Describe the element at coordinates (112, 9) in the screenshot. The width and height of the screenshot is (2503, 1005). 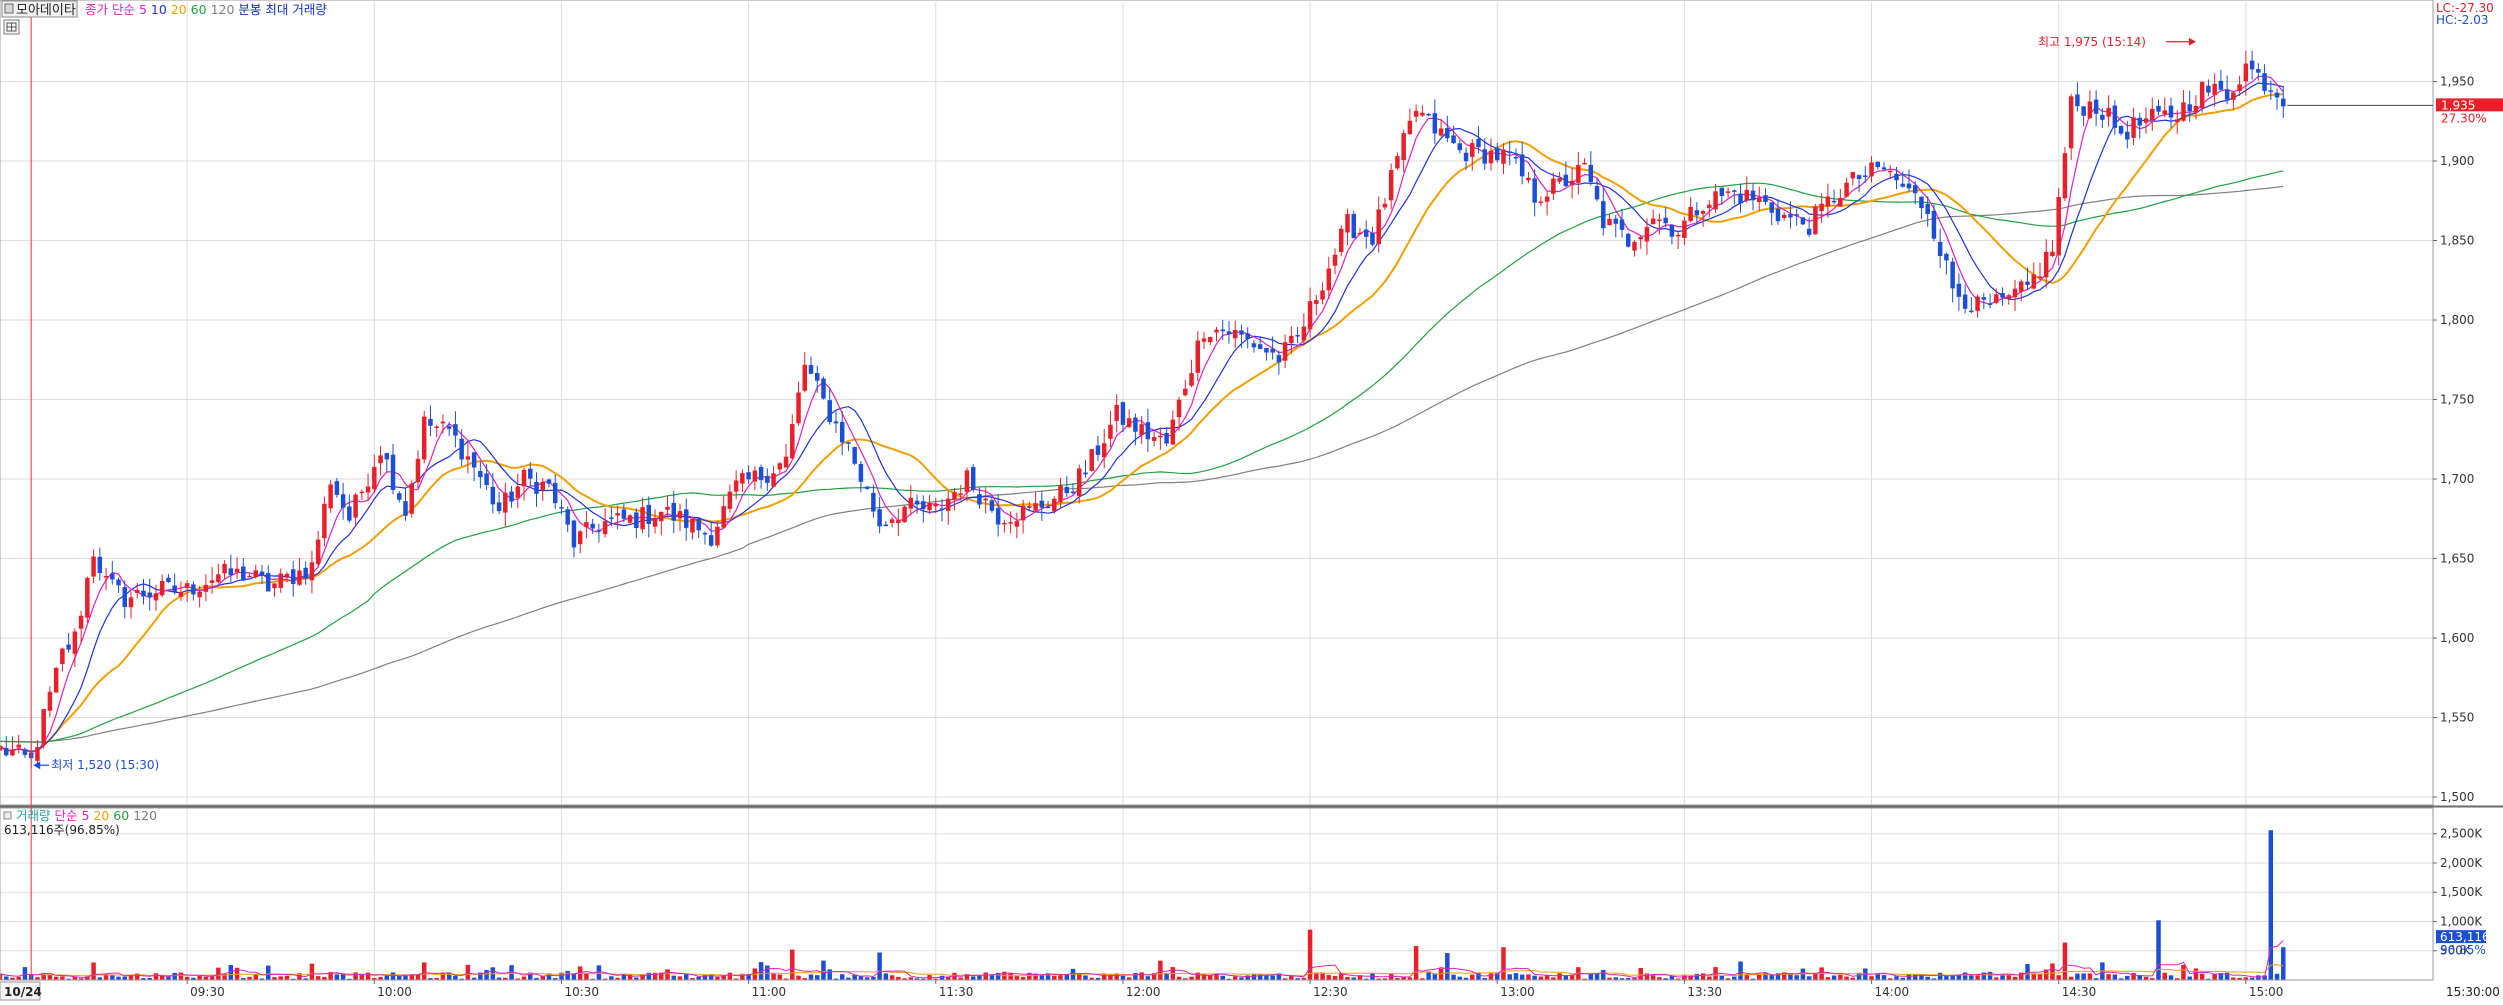
I see `legend-entry: 종가 단순` at that location.